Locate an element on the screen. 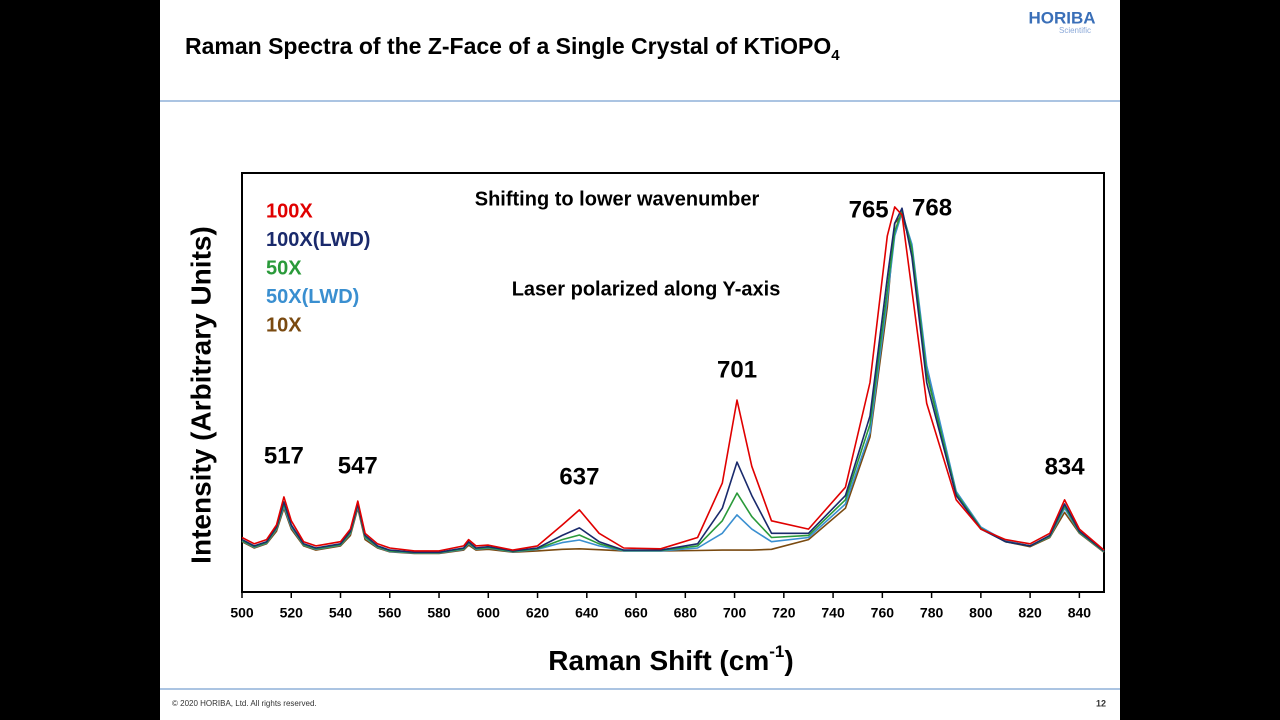  legend-entry: 10X is located at coordinates (284, 325).